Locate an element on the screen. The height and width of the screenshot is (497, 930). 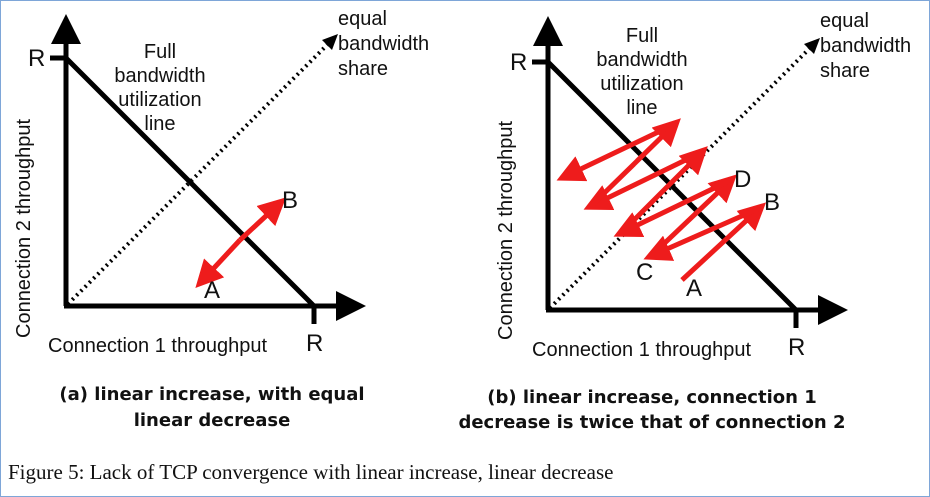
panel-b-full-line-label-1: Full is located at coordinates (642, 36).